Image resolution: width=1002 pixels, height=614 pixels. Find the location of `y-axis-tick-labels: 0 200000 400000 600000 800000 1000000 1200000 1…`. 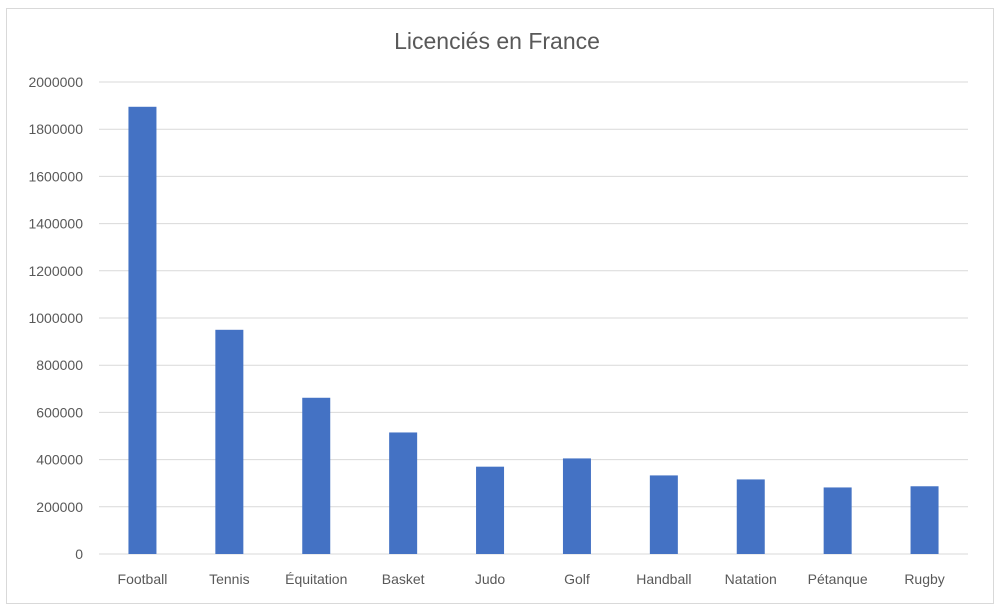

y-axis-tick-labels: 0 200000 400000 600000 800000 1000000 1200000 1… is located at coordinates (55, 318).